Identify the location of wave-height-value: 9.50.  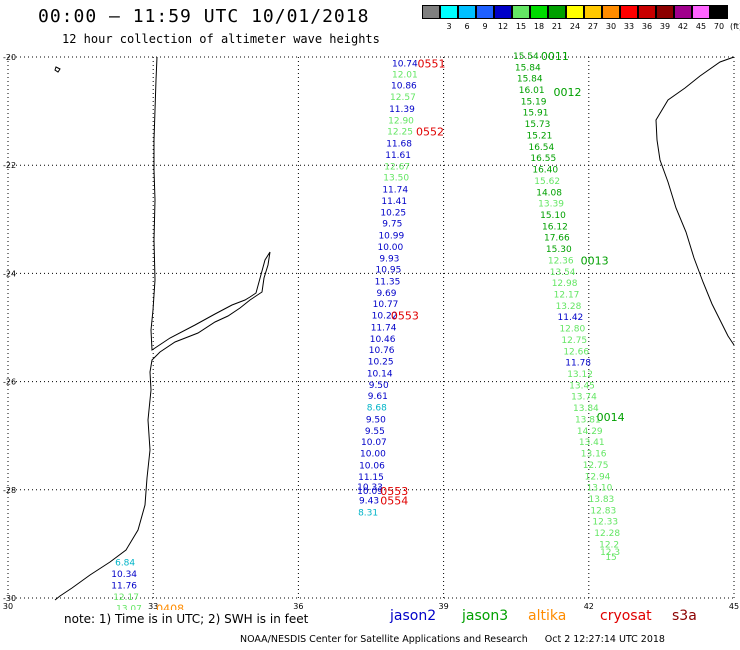
(379, 386).